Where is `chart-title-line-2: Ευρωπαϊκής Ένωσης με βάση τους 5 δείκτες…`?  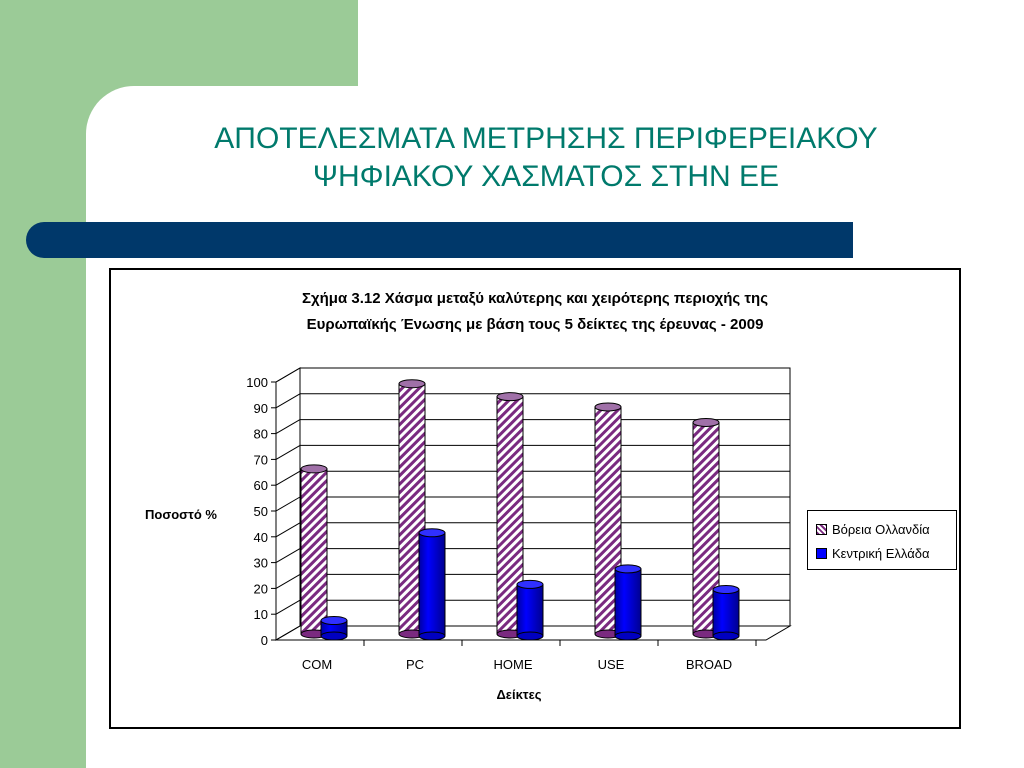 chart-title-line-2: Ευρωπαϊκής Ένωσης με βάση τους 5 δείκτες… is located at coordinates (535, 324).